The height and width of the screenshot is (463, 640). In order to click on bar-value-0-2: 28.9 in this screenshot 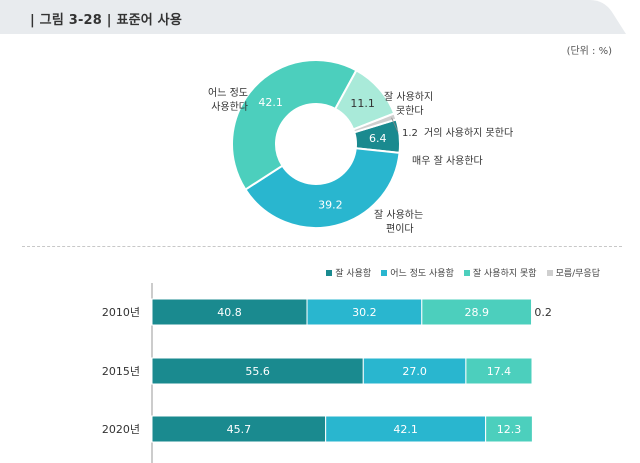, I will do `click(476, 312)`.